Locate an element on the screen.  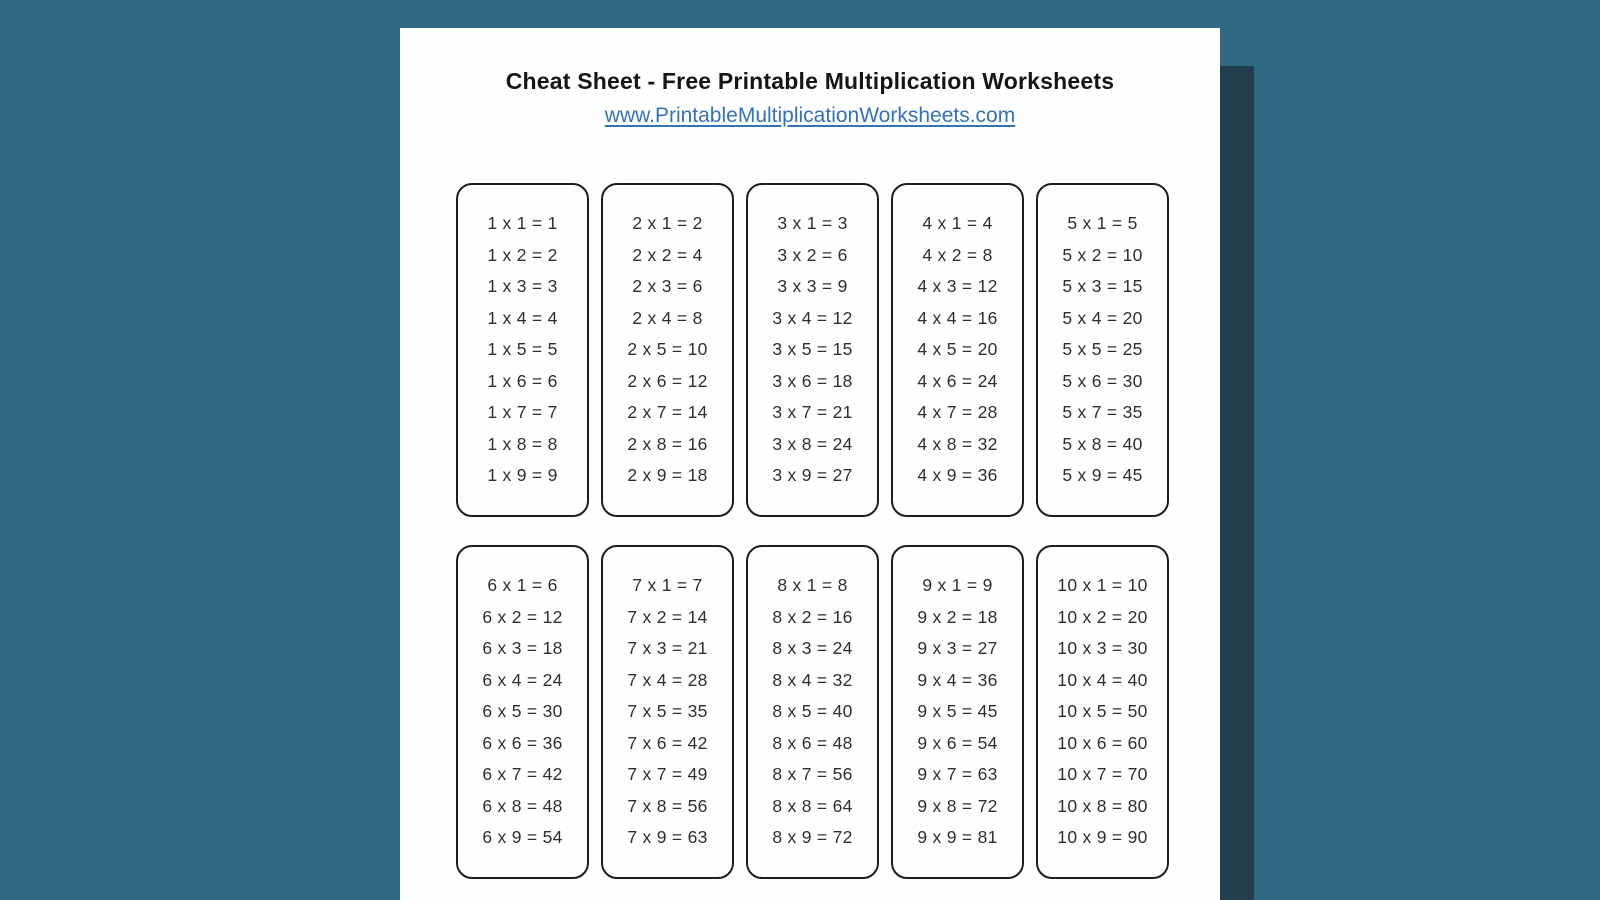
equation-row: 2 x 7 = 14 is located at coordinates (667, 412).